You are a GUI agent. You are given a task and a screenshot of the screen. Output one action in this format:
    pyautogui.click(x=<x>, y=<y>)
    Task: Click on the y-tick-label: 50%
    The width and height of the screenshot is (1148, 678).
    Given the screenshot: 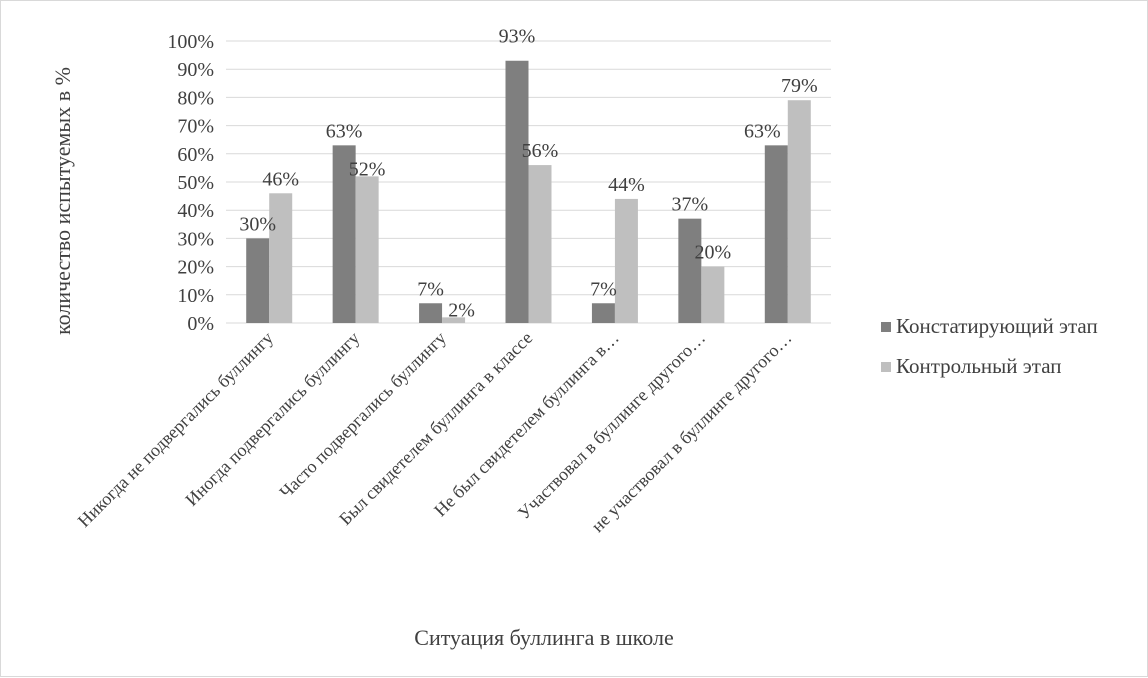 What is the action you would take?
    pyautogui.click(x=195, y=183)
    